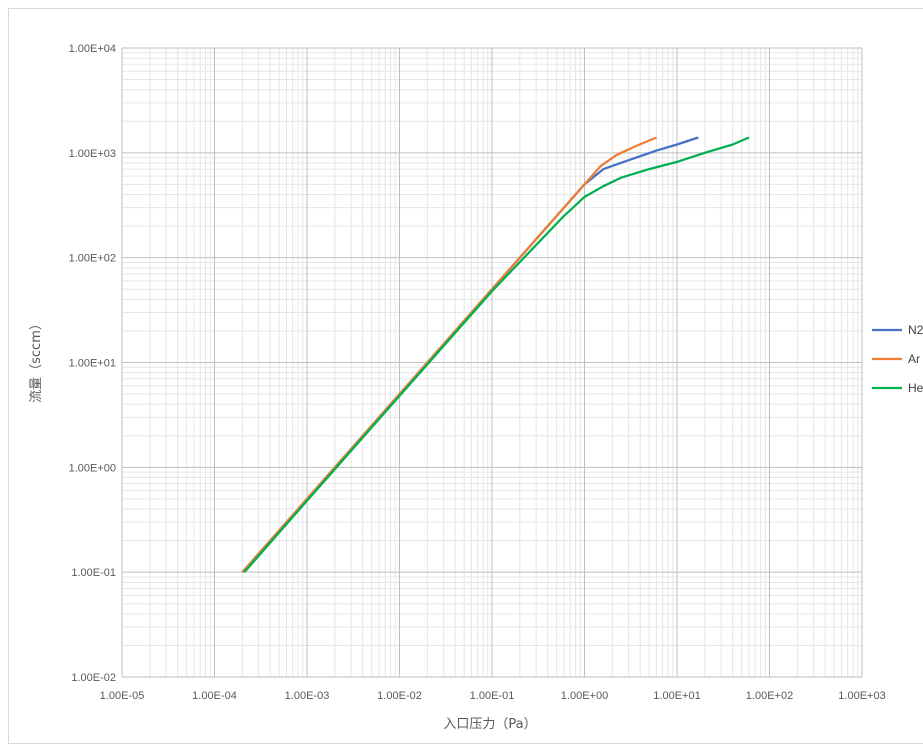  Describe the element at coordinates (861, 696) in the screenshot. I see `x-tick-label: 1.00E+03` at that location.